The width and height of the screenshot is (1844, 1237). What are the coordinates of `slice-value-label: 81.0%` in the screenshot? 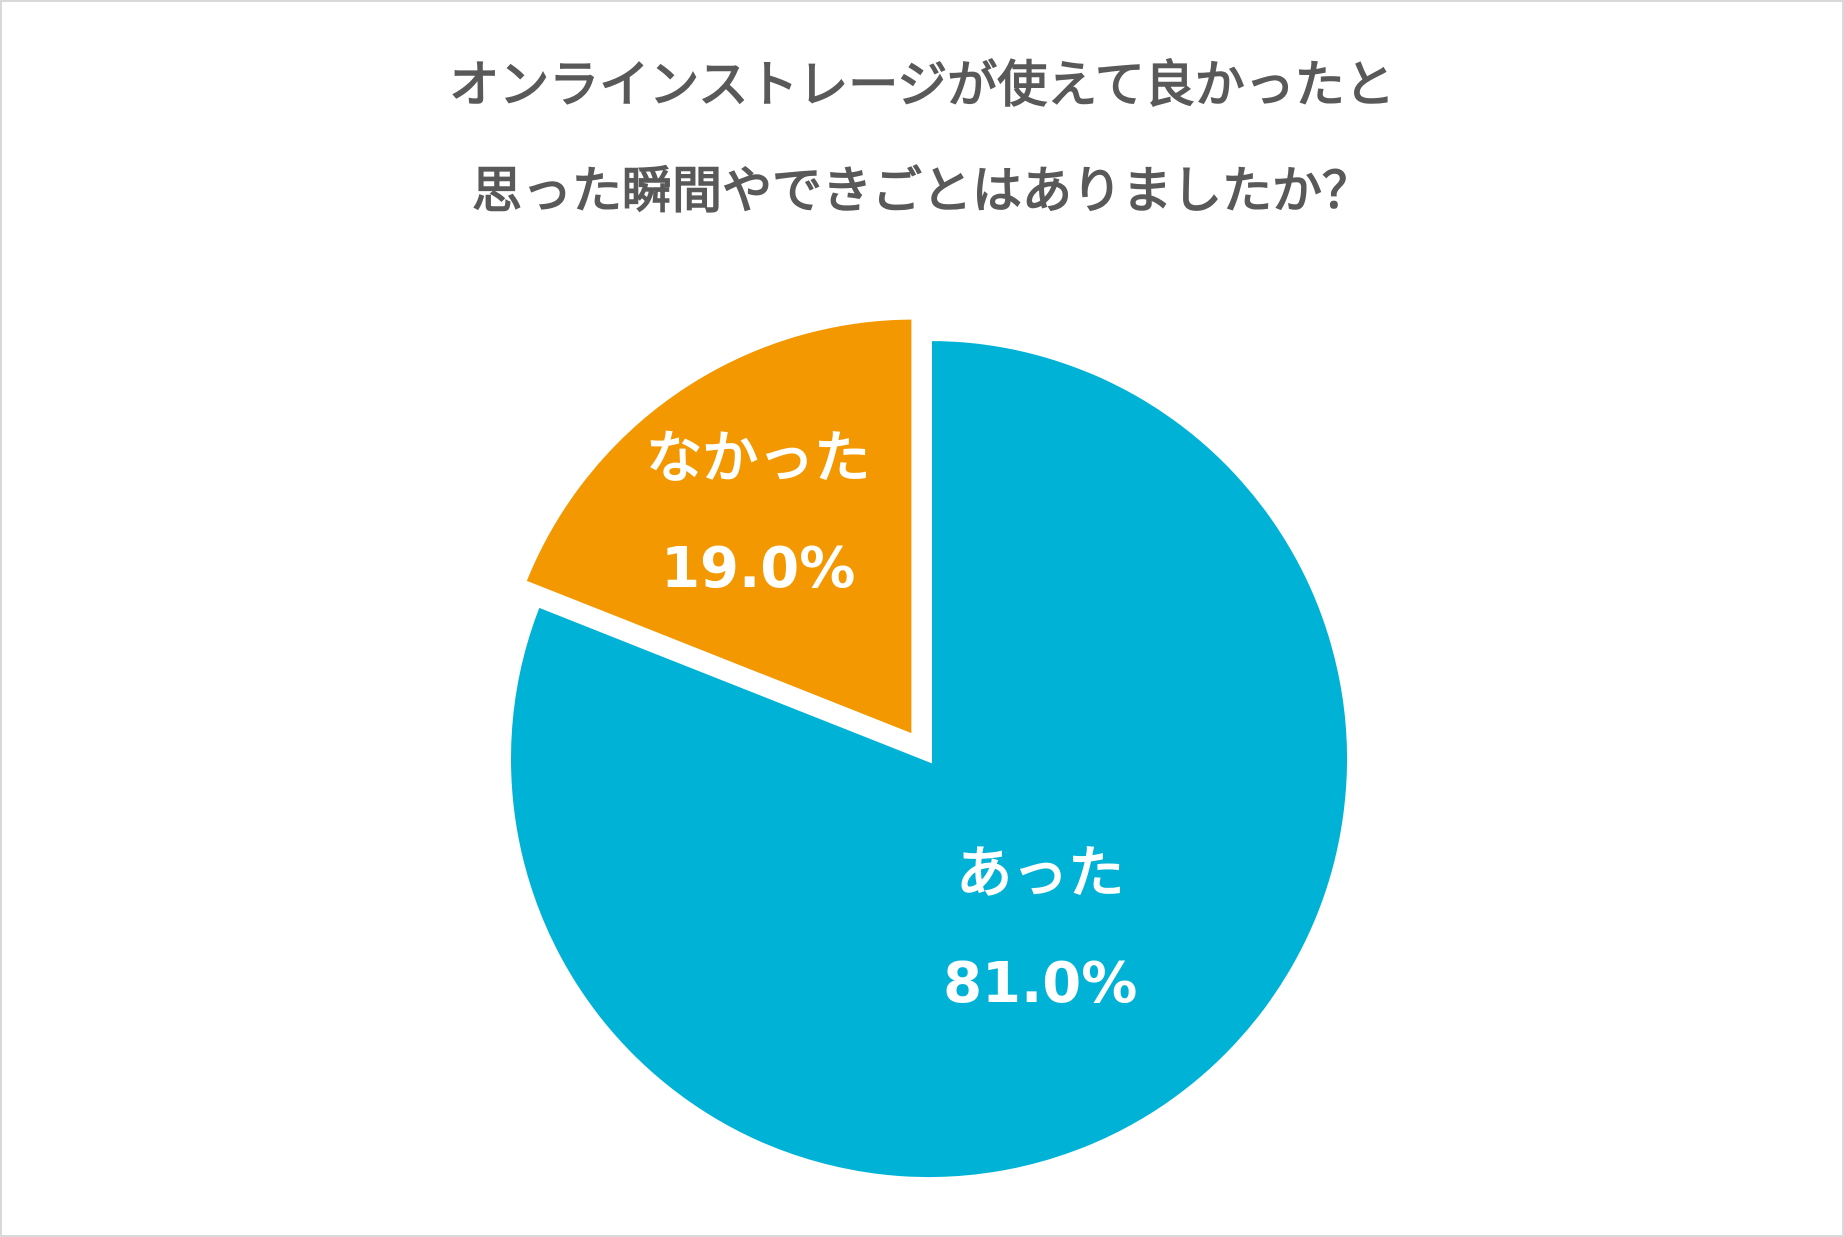 It's located at (1040, 983).